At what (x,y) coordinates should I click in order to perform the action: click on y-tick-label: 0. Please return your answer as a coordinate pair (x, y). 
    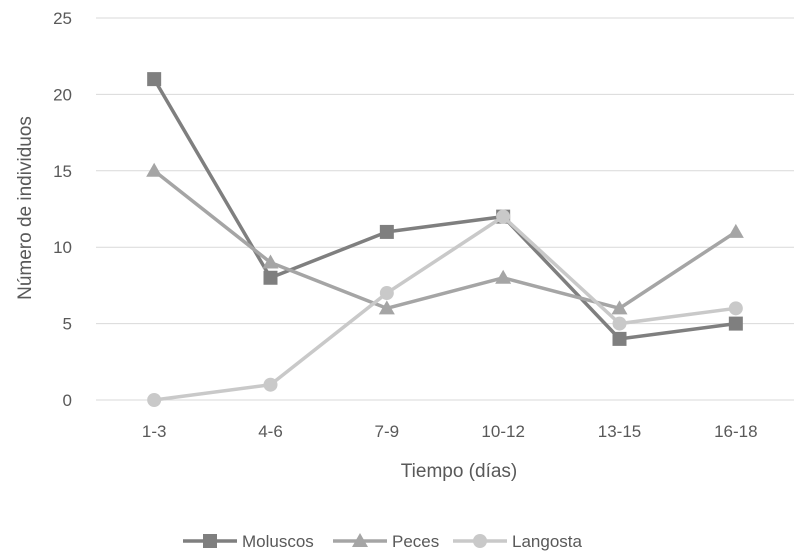
    Looking at the image, I should click on (67, 400).